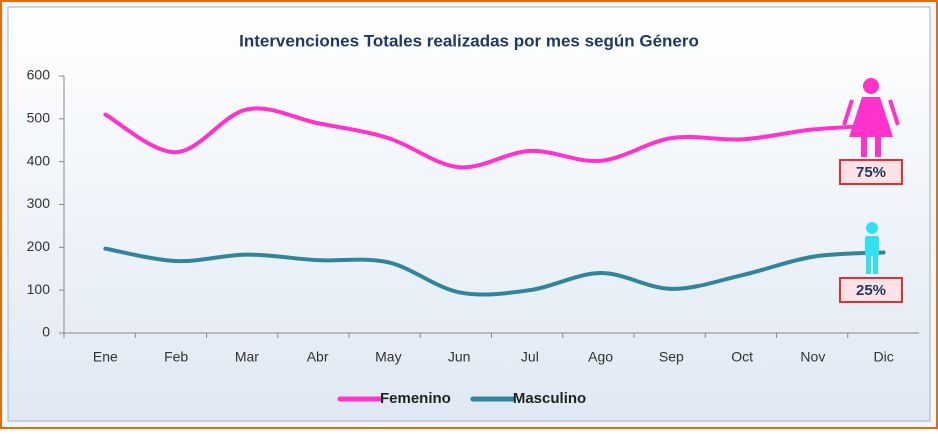  I want to click on x-tick-label: Nov, so click(812, 357).